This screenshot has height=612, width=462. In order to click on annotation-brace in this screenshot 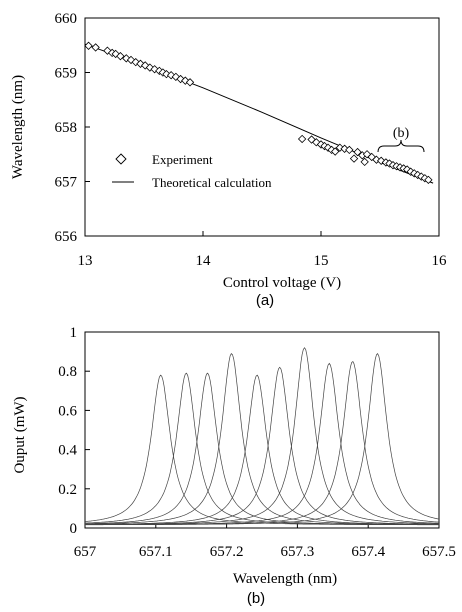, I will do `click(401, 146)`.